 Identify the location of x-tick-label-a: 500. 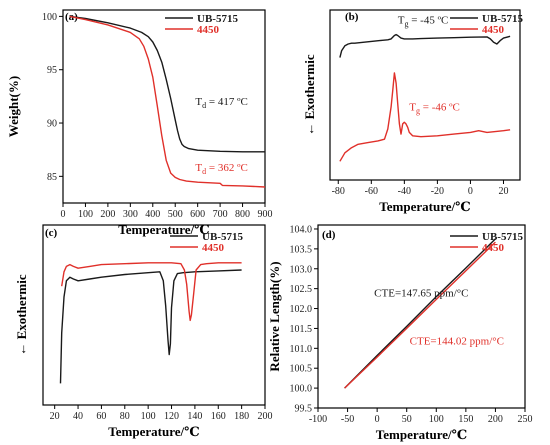
(175, 214).